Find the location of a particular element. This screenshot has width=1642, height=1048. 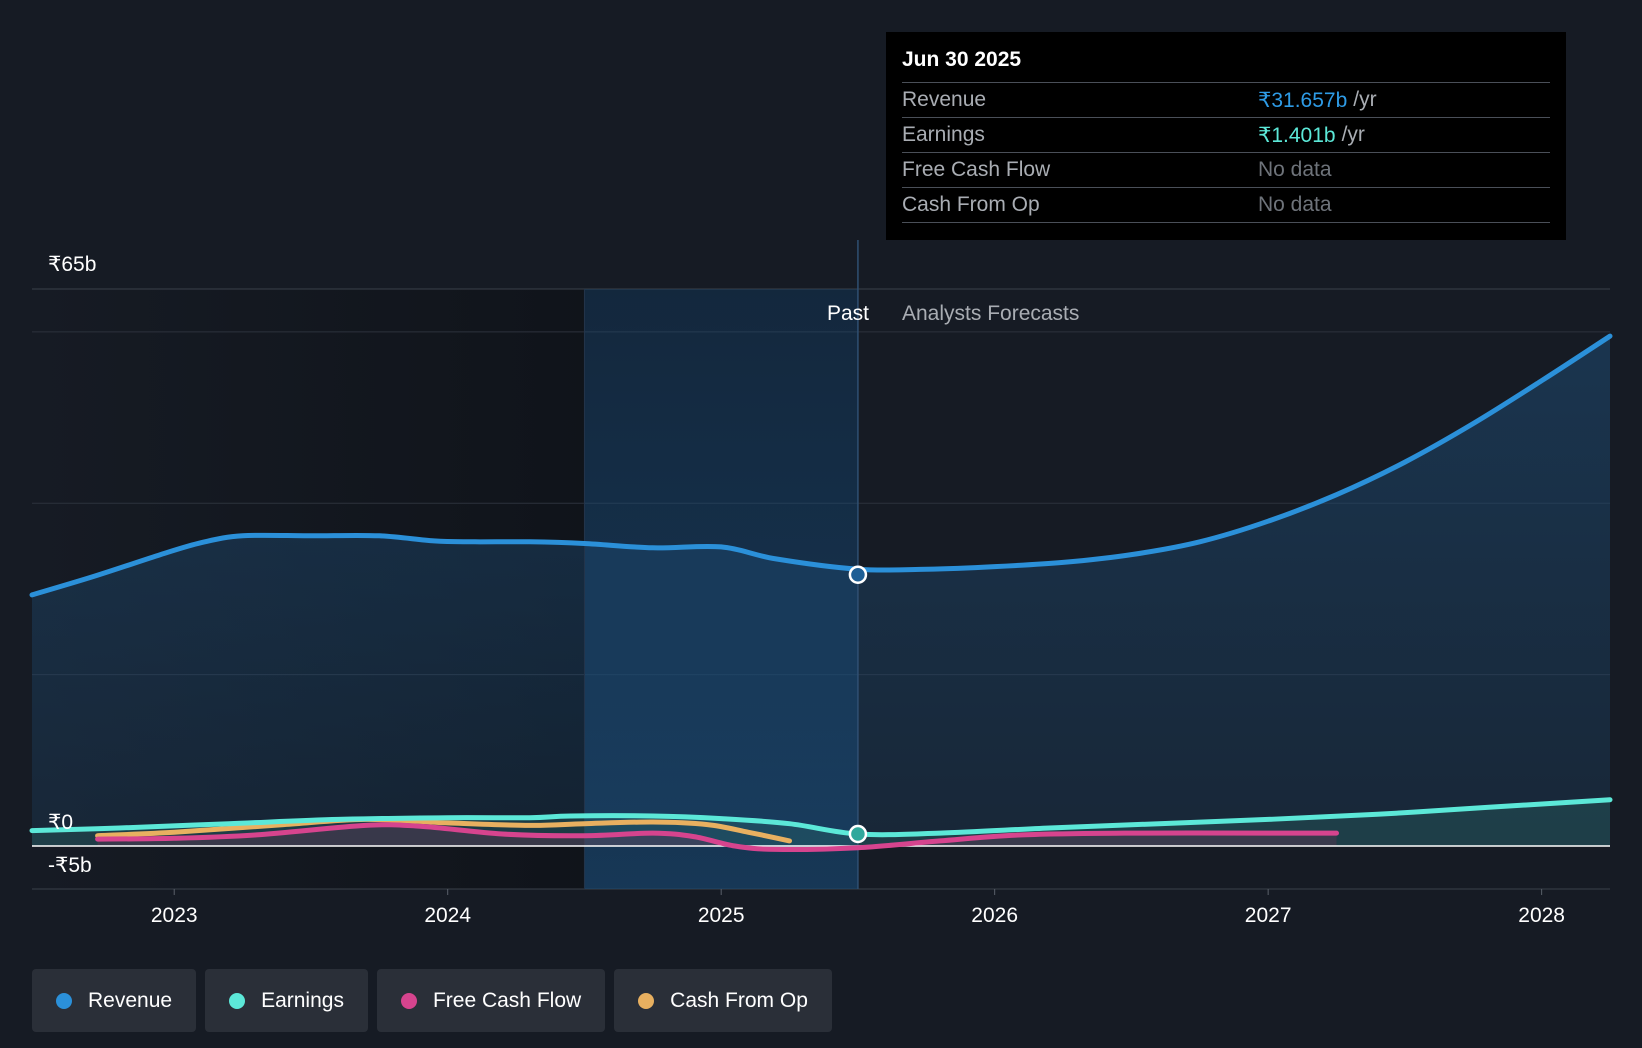

legend-label: Free Cash Flow is located at coordinates (507, 1000).